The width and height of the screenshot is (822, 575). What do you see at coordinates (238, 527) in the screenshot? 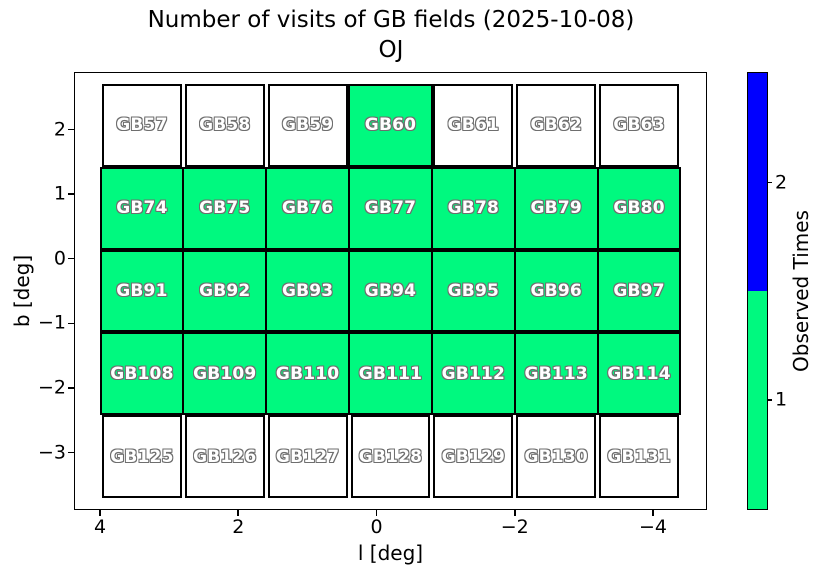
I see `x-tick-label: 2` at bounding box center [238, 527].